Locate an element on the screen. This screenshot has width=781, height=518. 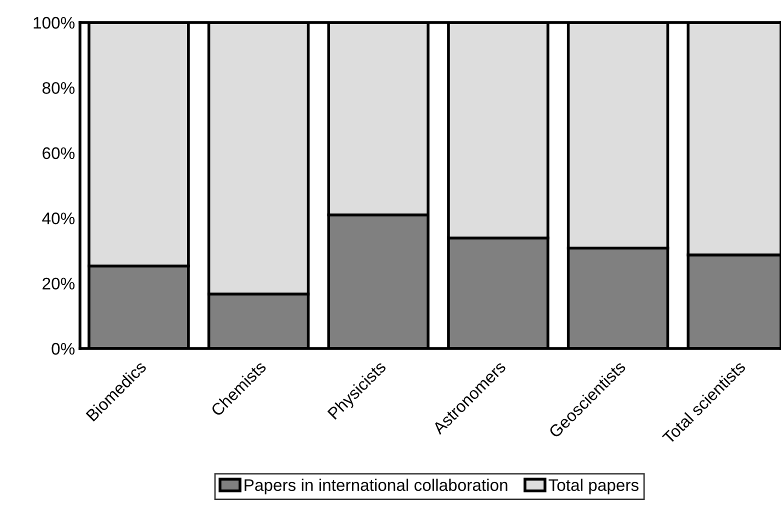
y-tick-label: 60% is located at coordinates (58, 153).